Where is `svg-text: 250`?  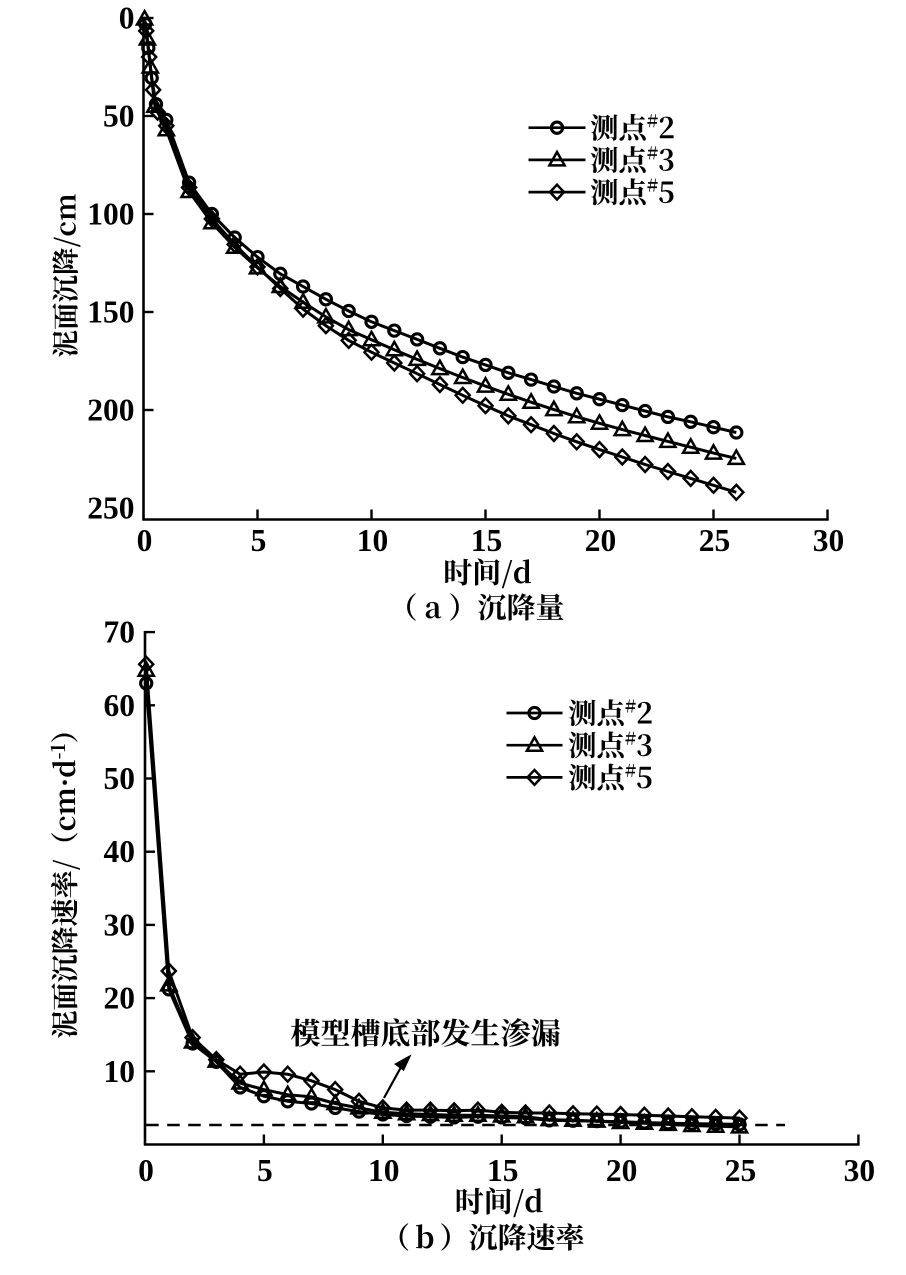
svg-text: 250 is located at coordinates (110, 508).